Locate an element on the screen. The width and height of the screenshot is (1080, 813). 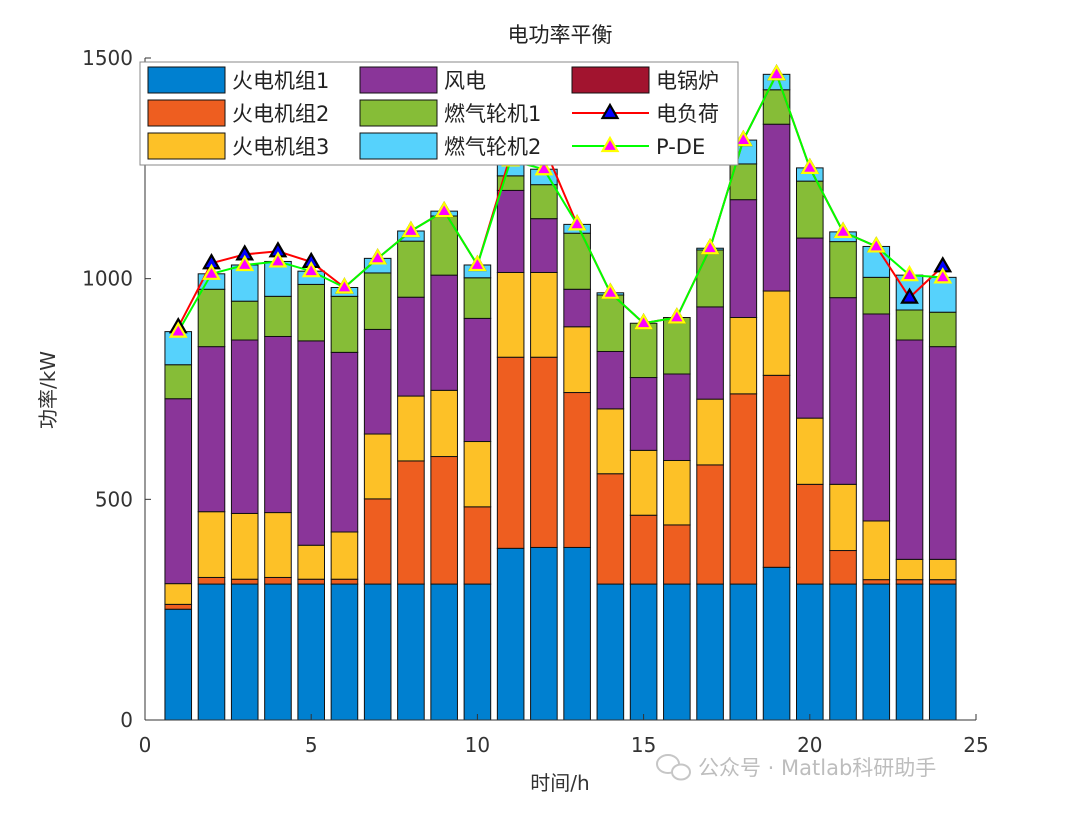
x-tick-label: 5 is located at coordinates (311, 745).